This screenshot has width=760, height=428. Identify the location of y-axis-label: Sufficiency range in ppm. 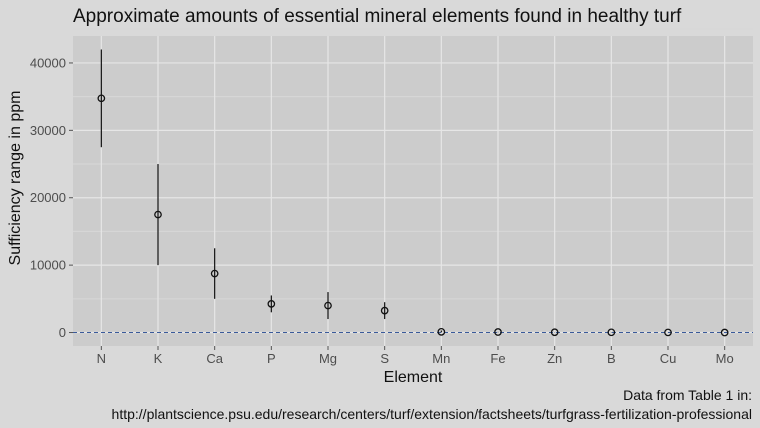
(15, 178).